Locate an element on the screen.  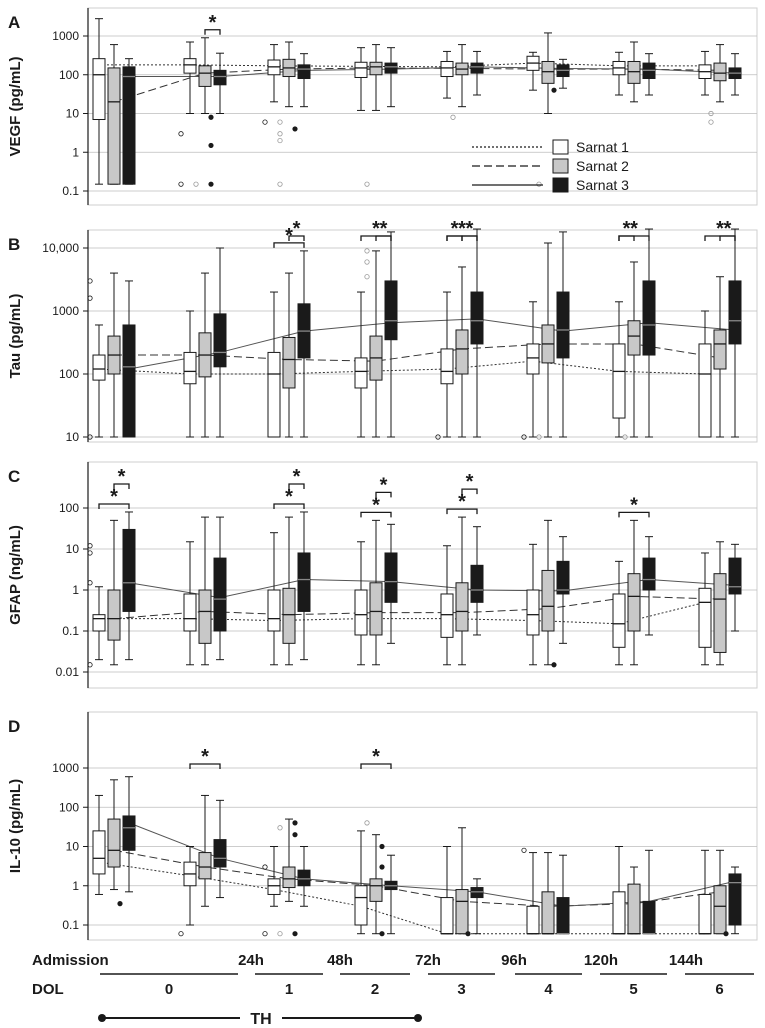
y-axis-label: Tau (pg/mL) is located at coordinates (15, 336).